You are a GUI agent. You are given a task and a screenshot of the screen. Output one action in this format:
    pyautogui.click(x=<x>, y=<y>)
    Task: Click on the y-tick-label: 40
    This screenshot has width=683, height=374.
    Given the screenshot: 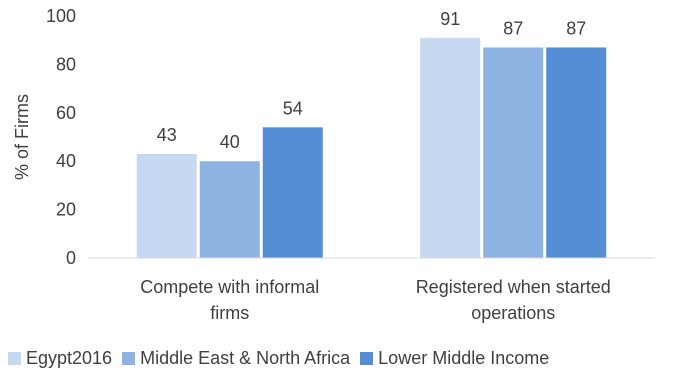 What is the action you would take?
    pyautogui.click(x=66, y=161)
    